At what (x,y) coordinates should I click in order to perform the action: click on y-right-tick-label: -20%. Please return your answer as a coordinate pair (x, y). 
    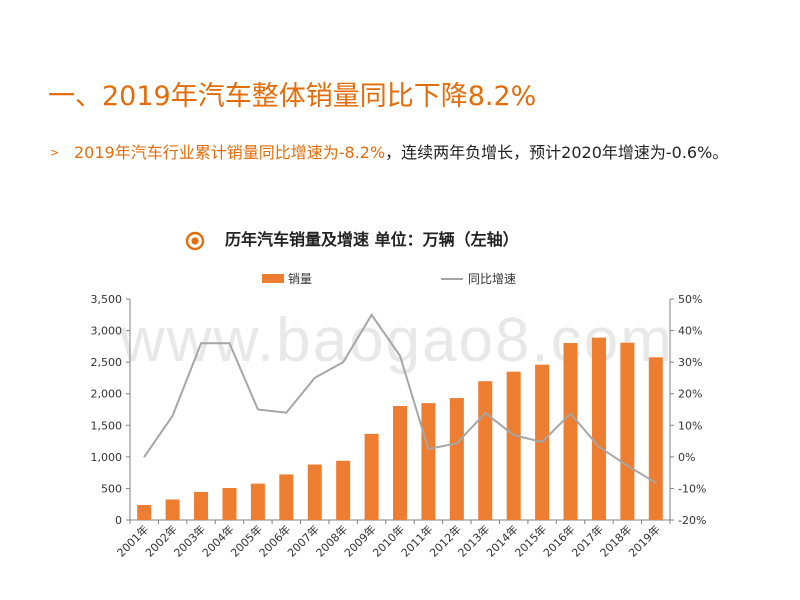
    Looking at the image, I should click on (692, 520).